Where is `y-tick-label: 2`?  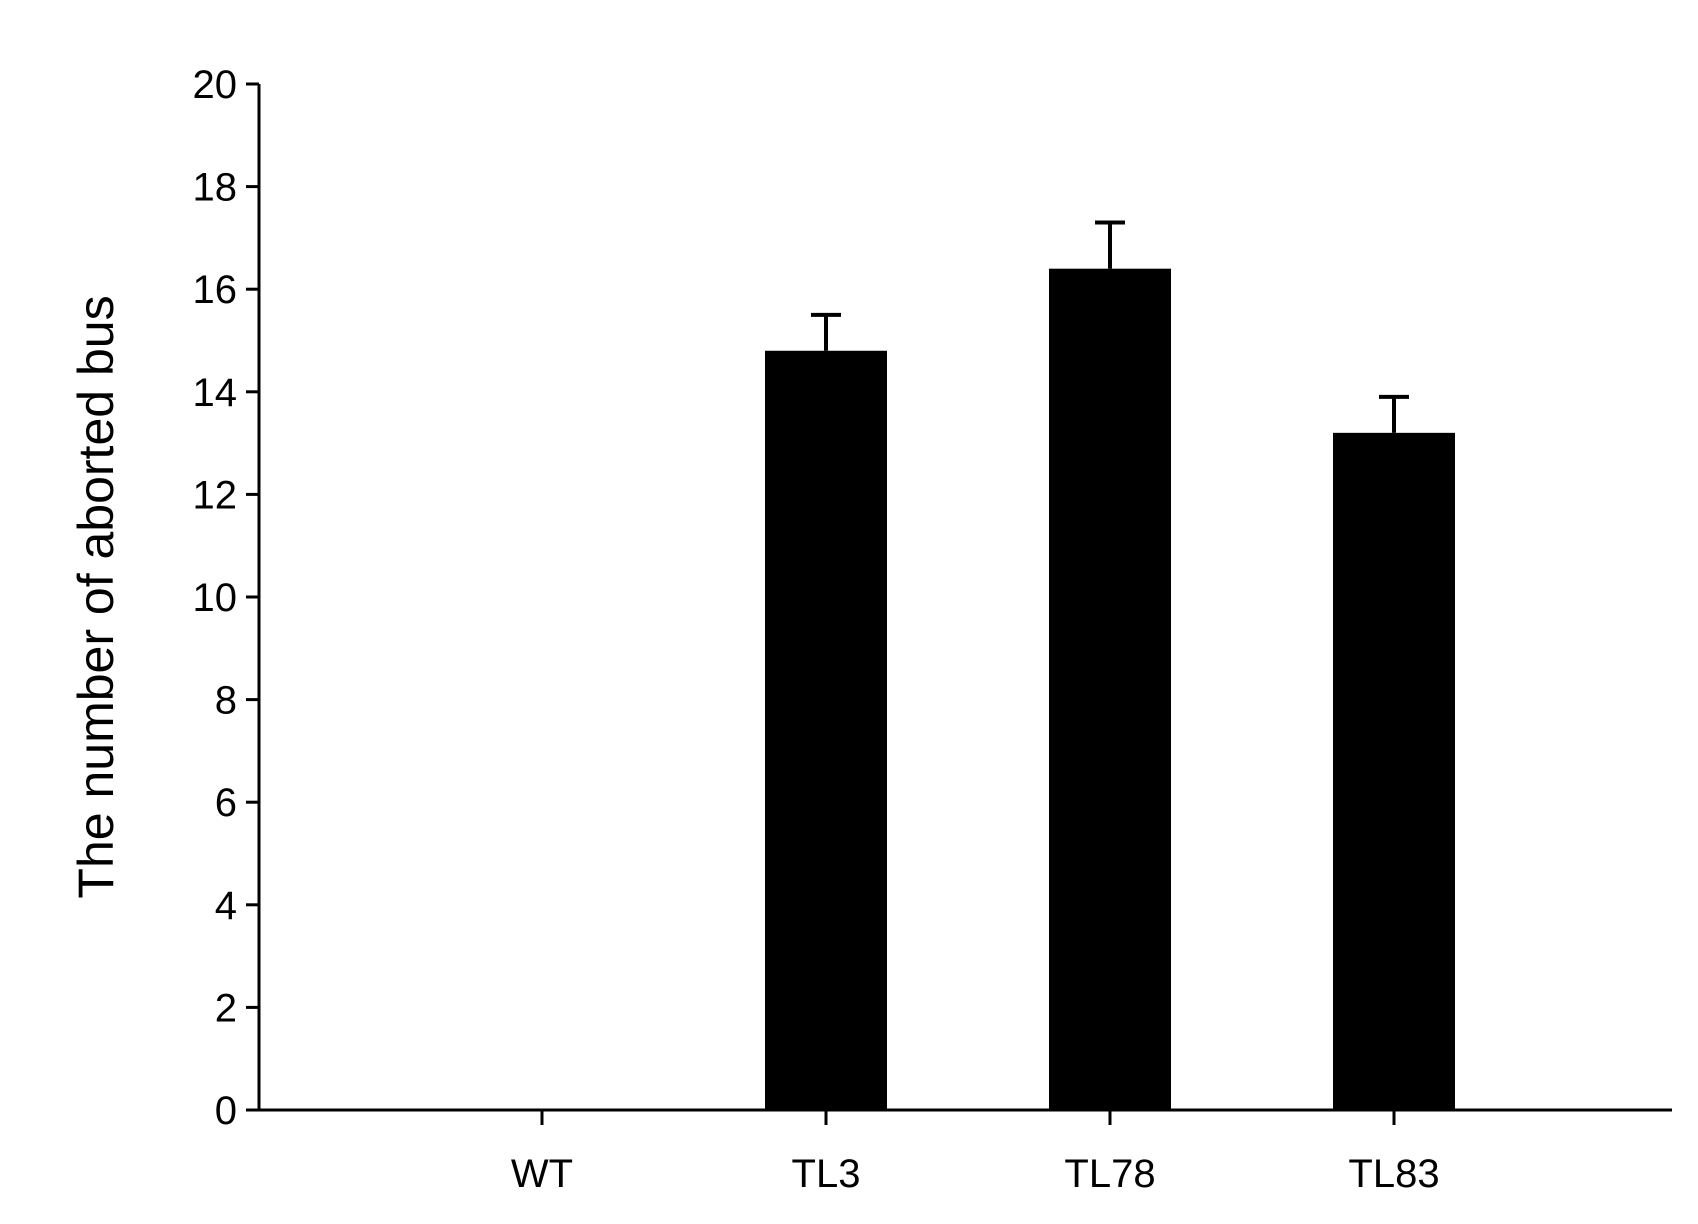 y-tick-label: 2 is located at coordinates (226, 1008).